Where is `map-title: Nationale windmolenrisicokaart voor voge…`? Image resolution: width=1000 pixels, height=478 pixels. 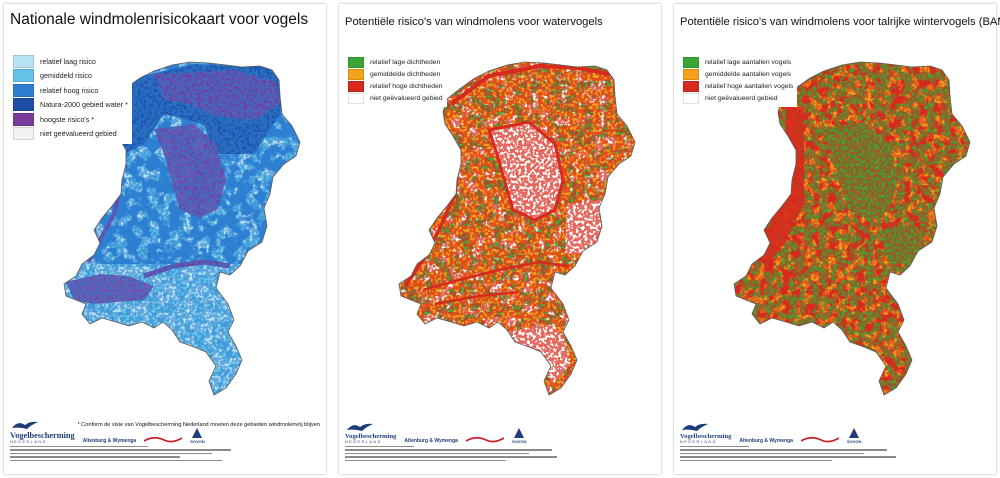 map-title: Nationale windmolenrisicokaart voor voge… is located at coordinates (159, 19).